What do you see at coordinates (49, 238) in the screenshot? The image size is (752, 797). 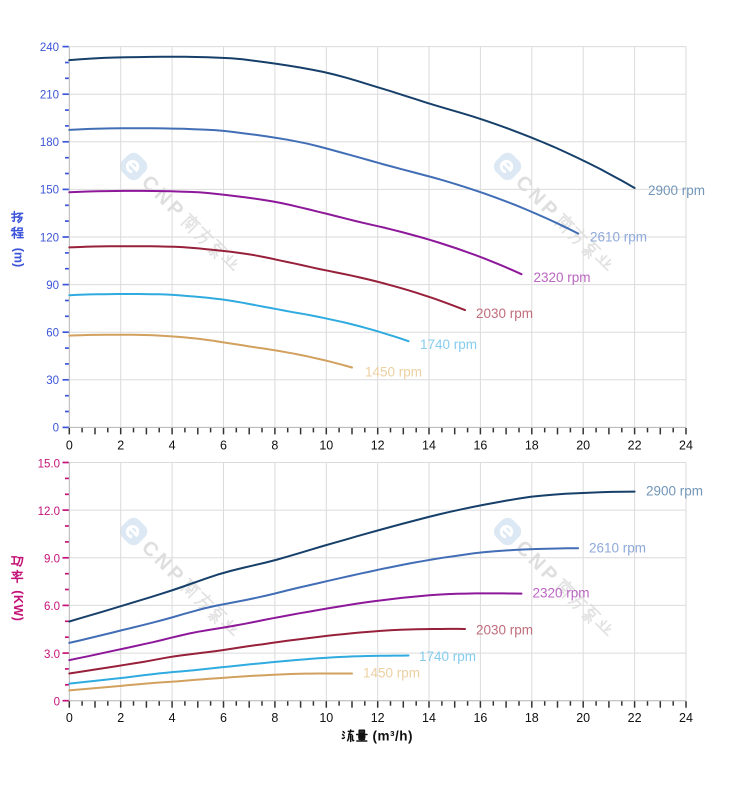 I see `svg-text: 120` at bounding box center [49, 238].